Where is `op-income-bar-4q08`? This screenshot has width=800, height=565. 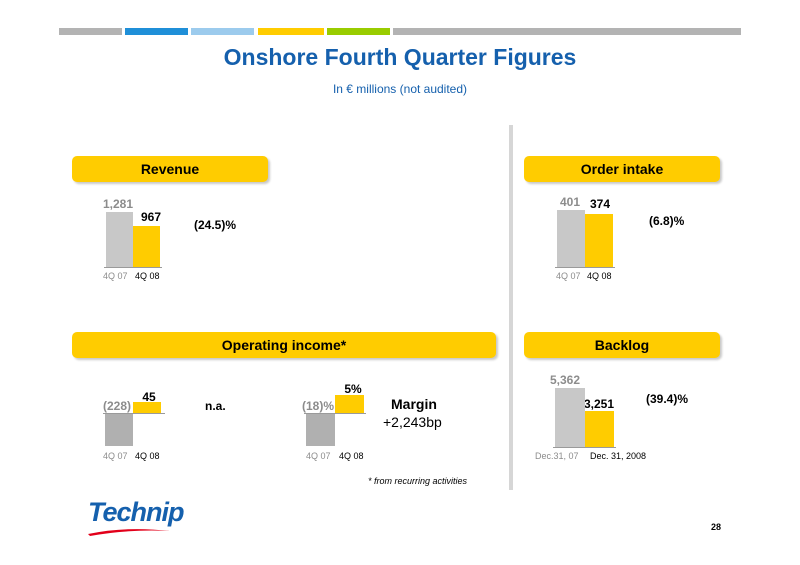
op-income-bar-4q08 is located at coordinates (147, 407).